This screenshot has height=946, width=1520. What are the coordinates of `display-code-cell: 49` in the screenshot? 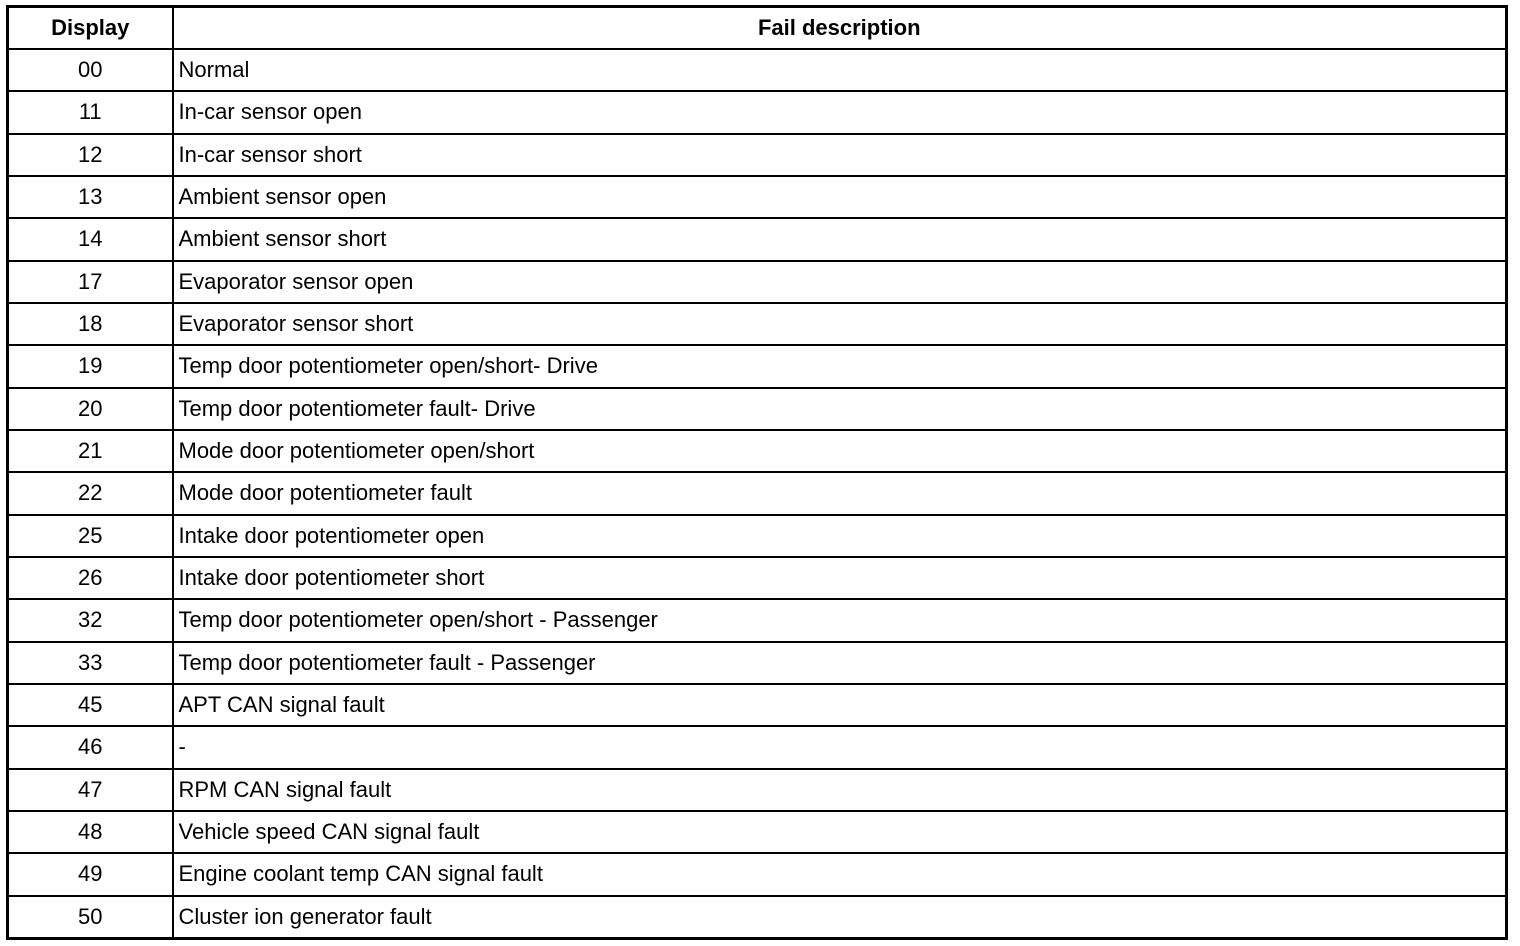 It's located at (90, 874).